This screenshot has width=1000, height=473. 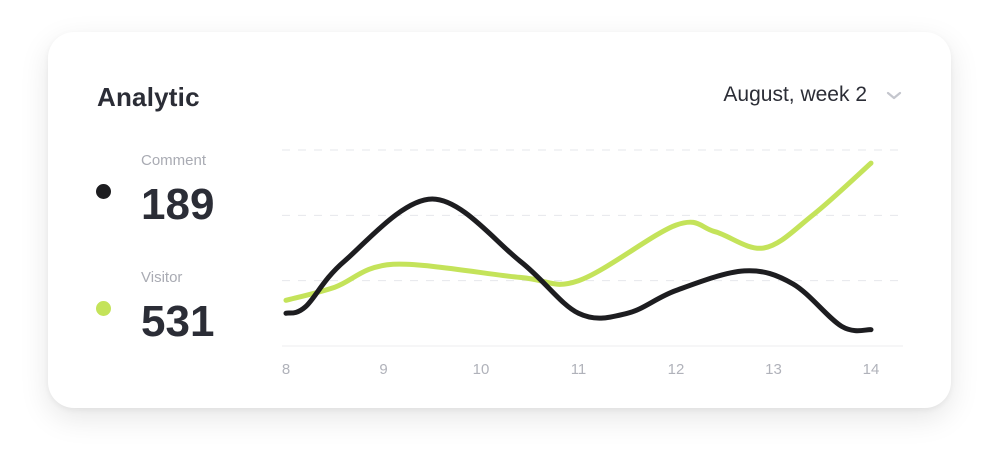 I want to click on x-tick-label: 8, so click(x=286, y=369).